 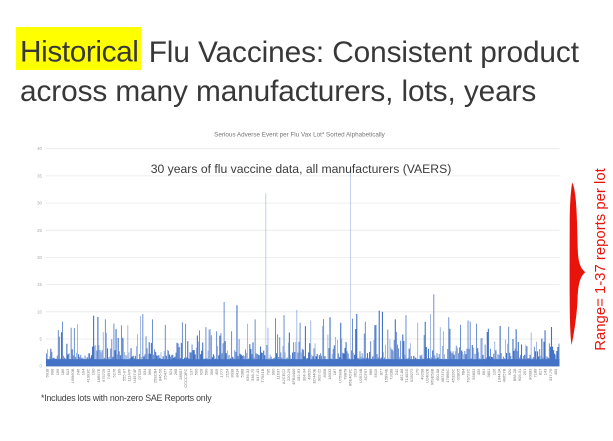 What do you see at coordinates (41, 366) in the screenshot?
I see `svg-text: 0` at bounding box center [41, 366].